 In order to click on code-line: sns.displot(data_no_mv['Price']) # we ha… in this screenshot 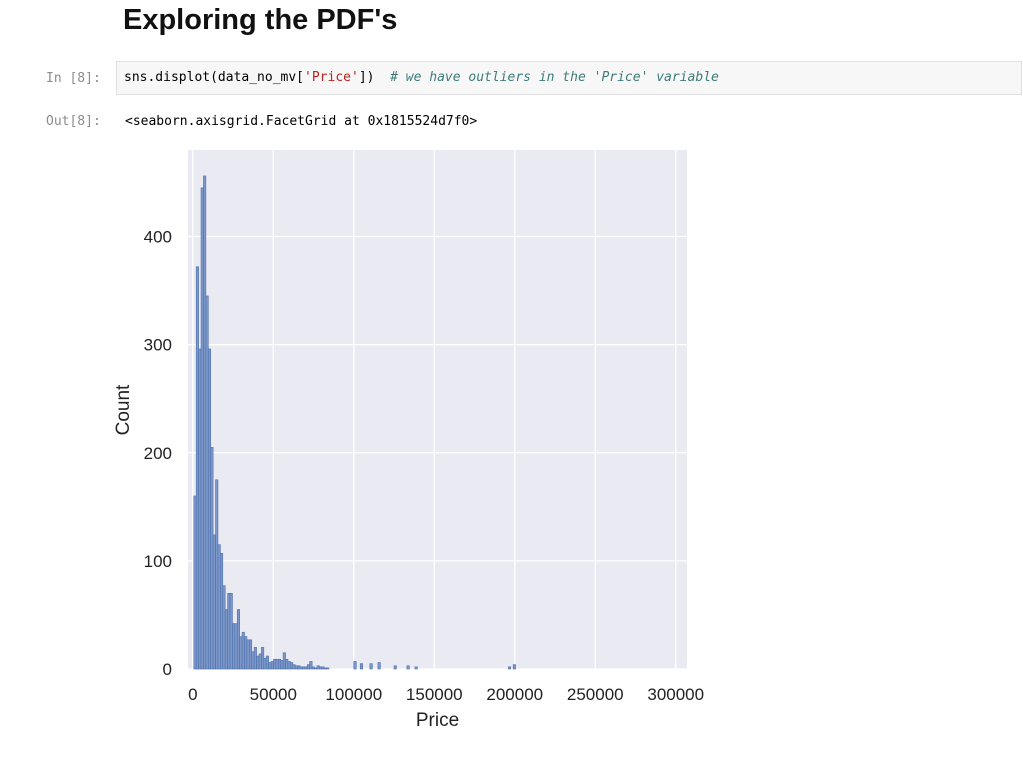, I will do `click(421, 77)`.